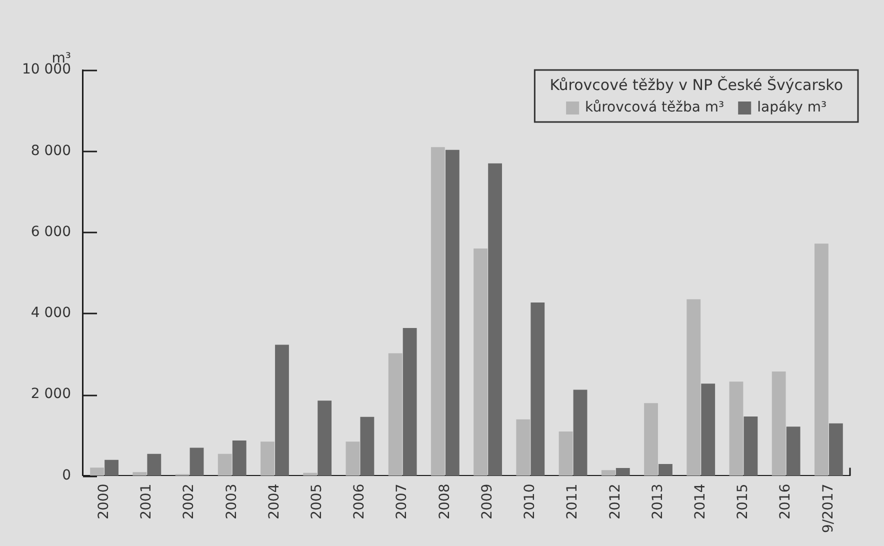 The image size is (884, 546). Describe the element at coordinates (828, 509) in the screenshot. I see `x-tick-label: 9/2017` at that location.